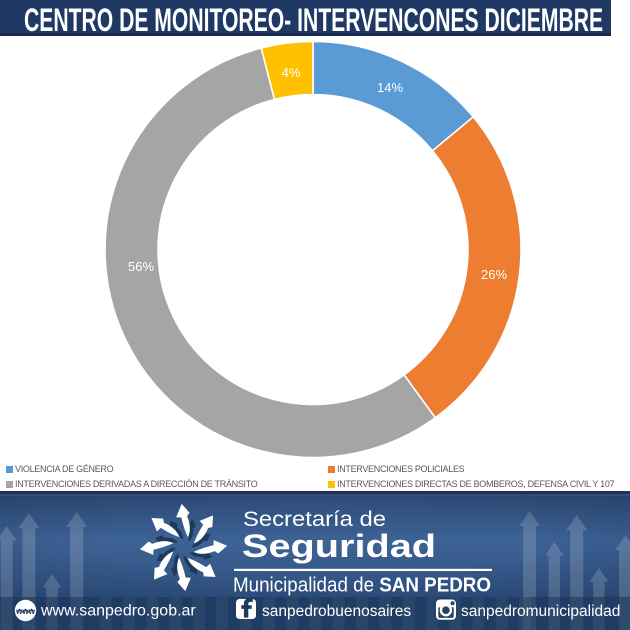 The width and height of the screenshot is (630, 630). I want to click on svg-text: 14%, so click(390, 87).